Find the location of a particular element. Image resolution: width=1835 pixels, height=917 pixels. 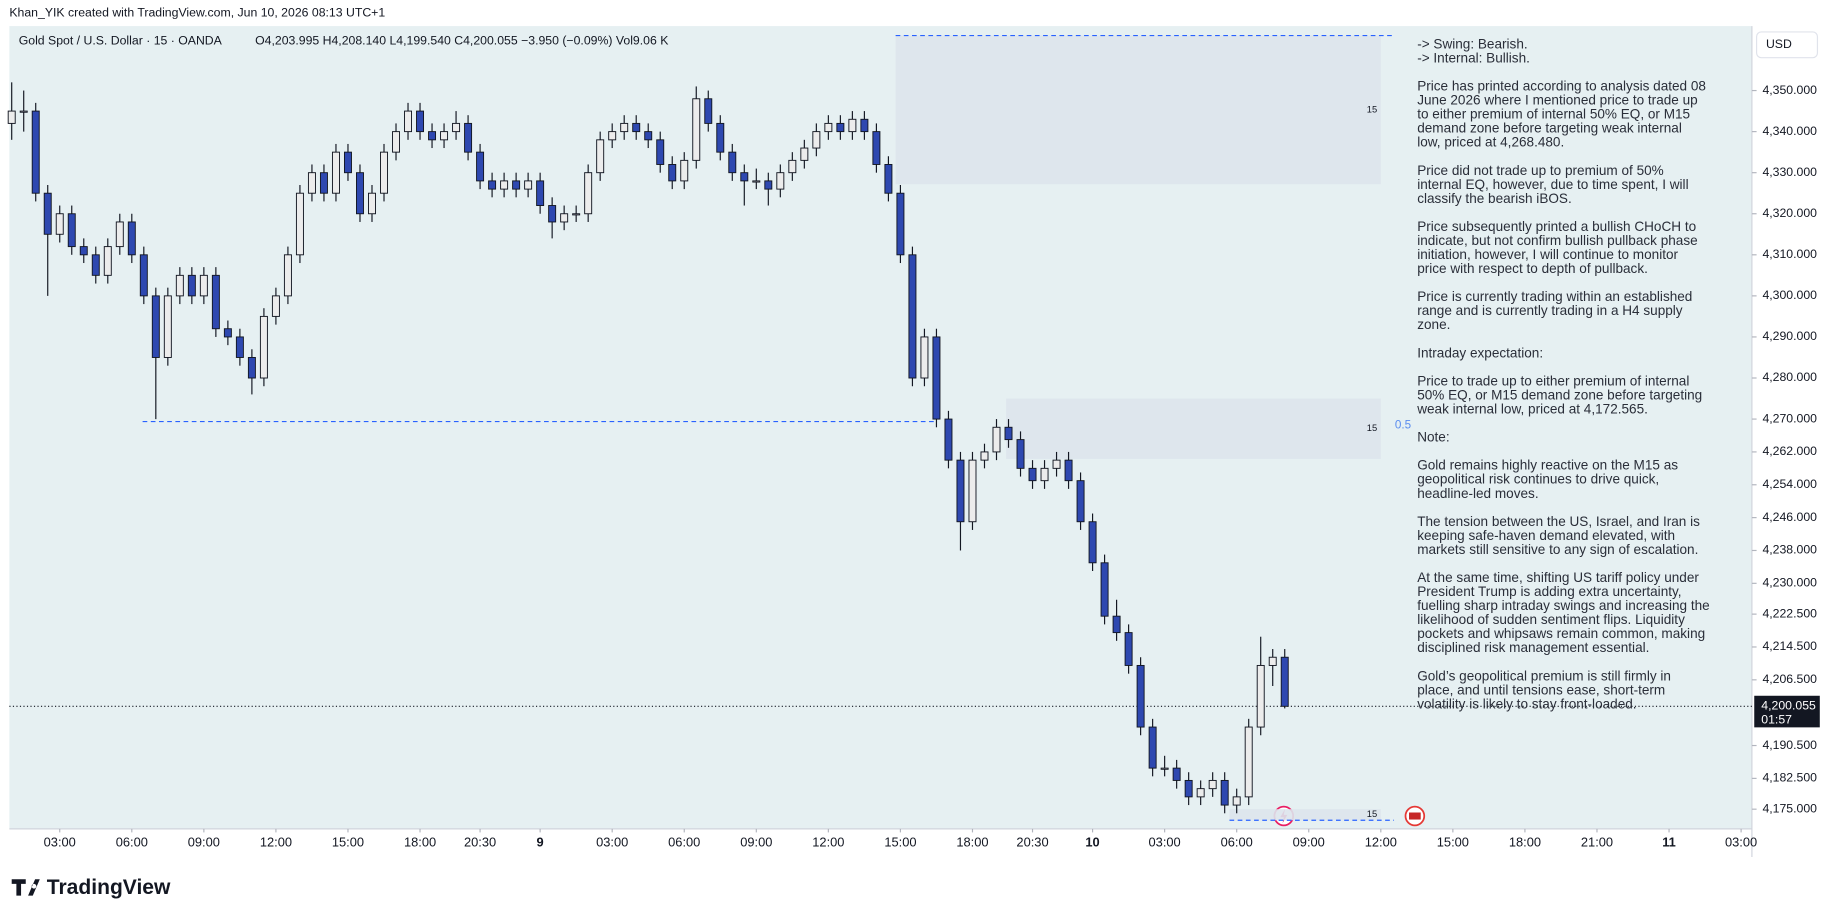

x-tick-label: 10 is located at coordinates (1092, 841).